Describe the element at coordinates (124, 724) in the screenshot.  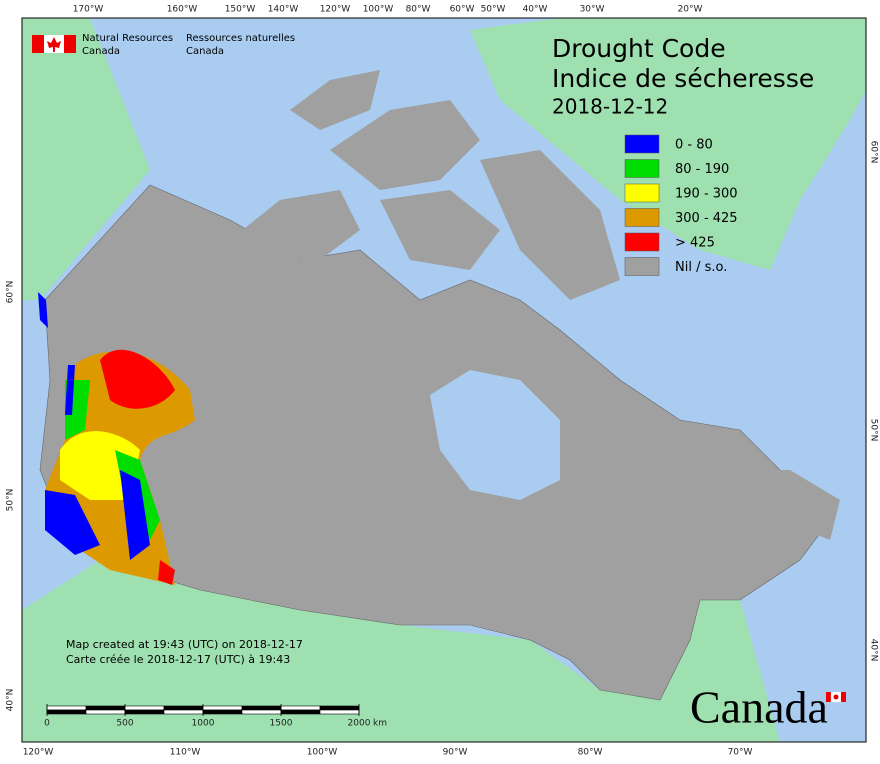
I see `scale-label: 500` at that location.